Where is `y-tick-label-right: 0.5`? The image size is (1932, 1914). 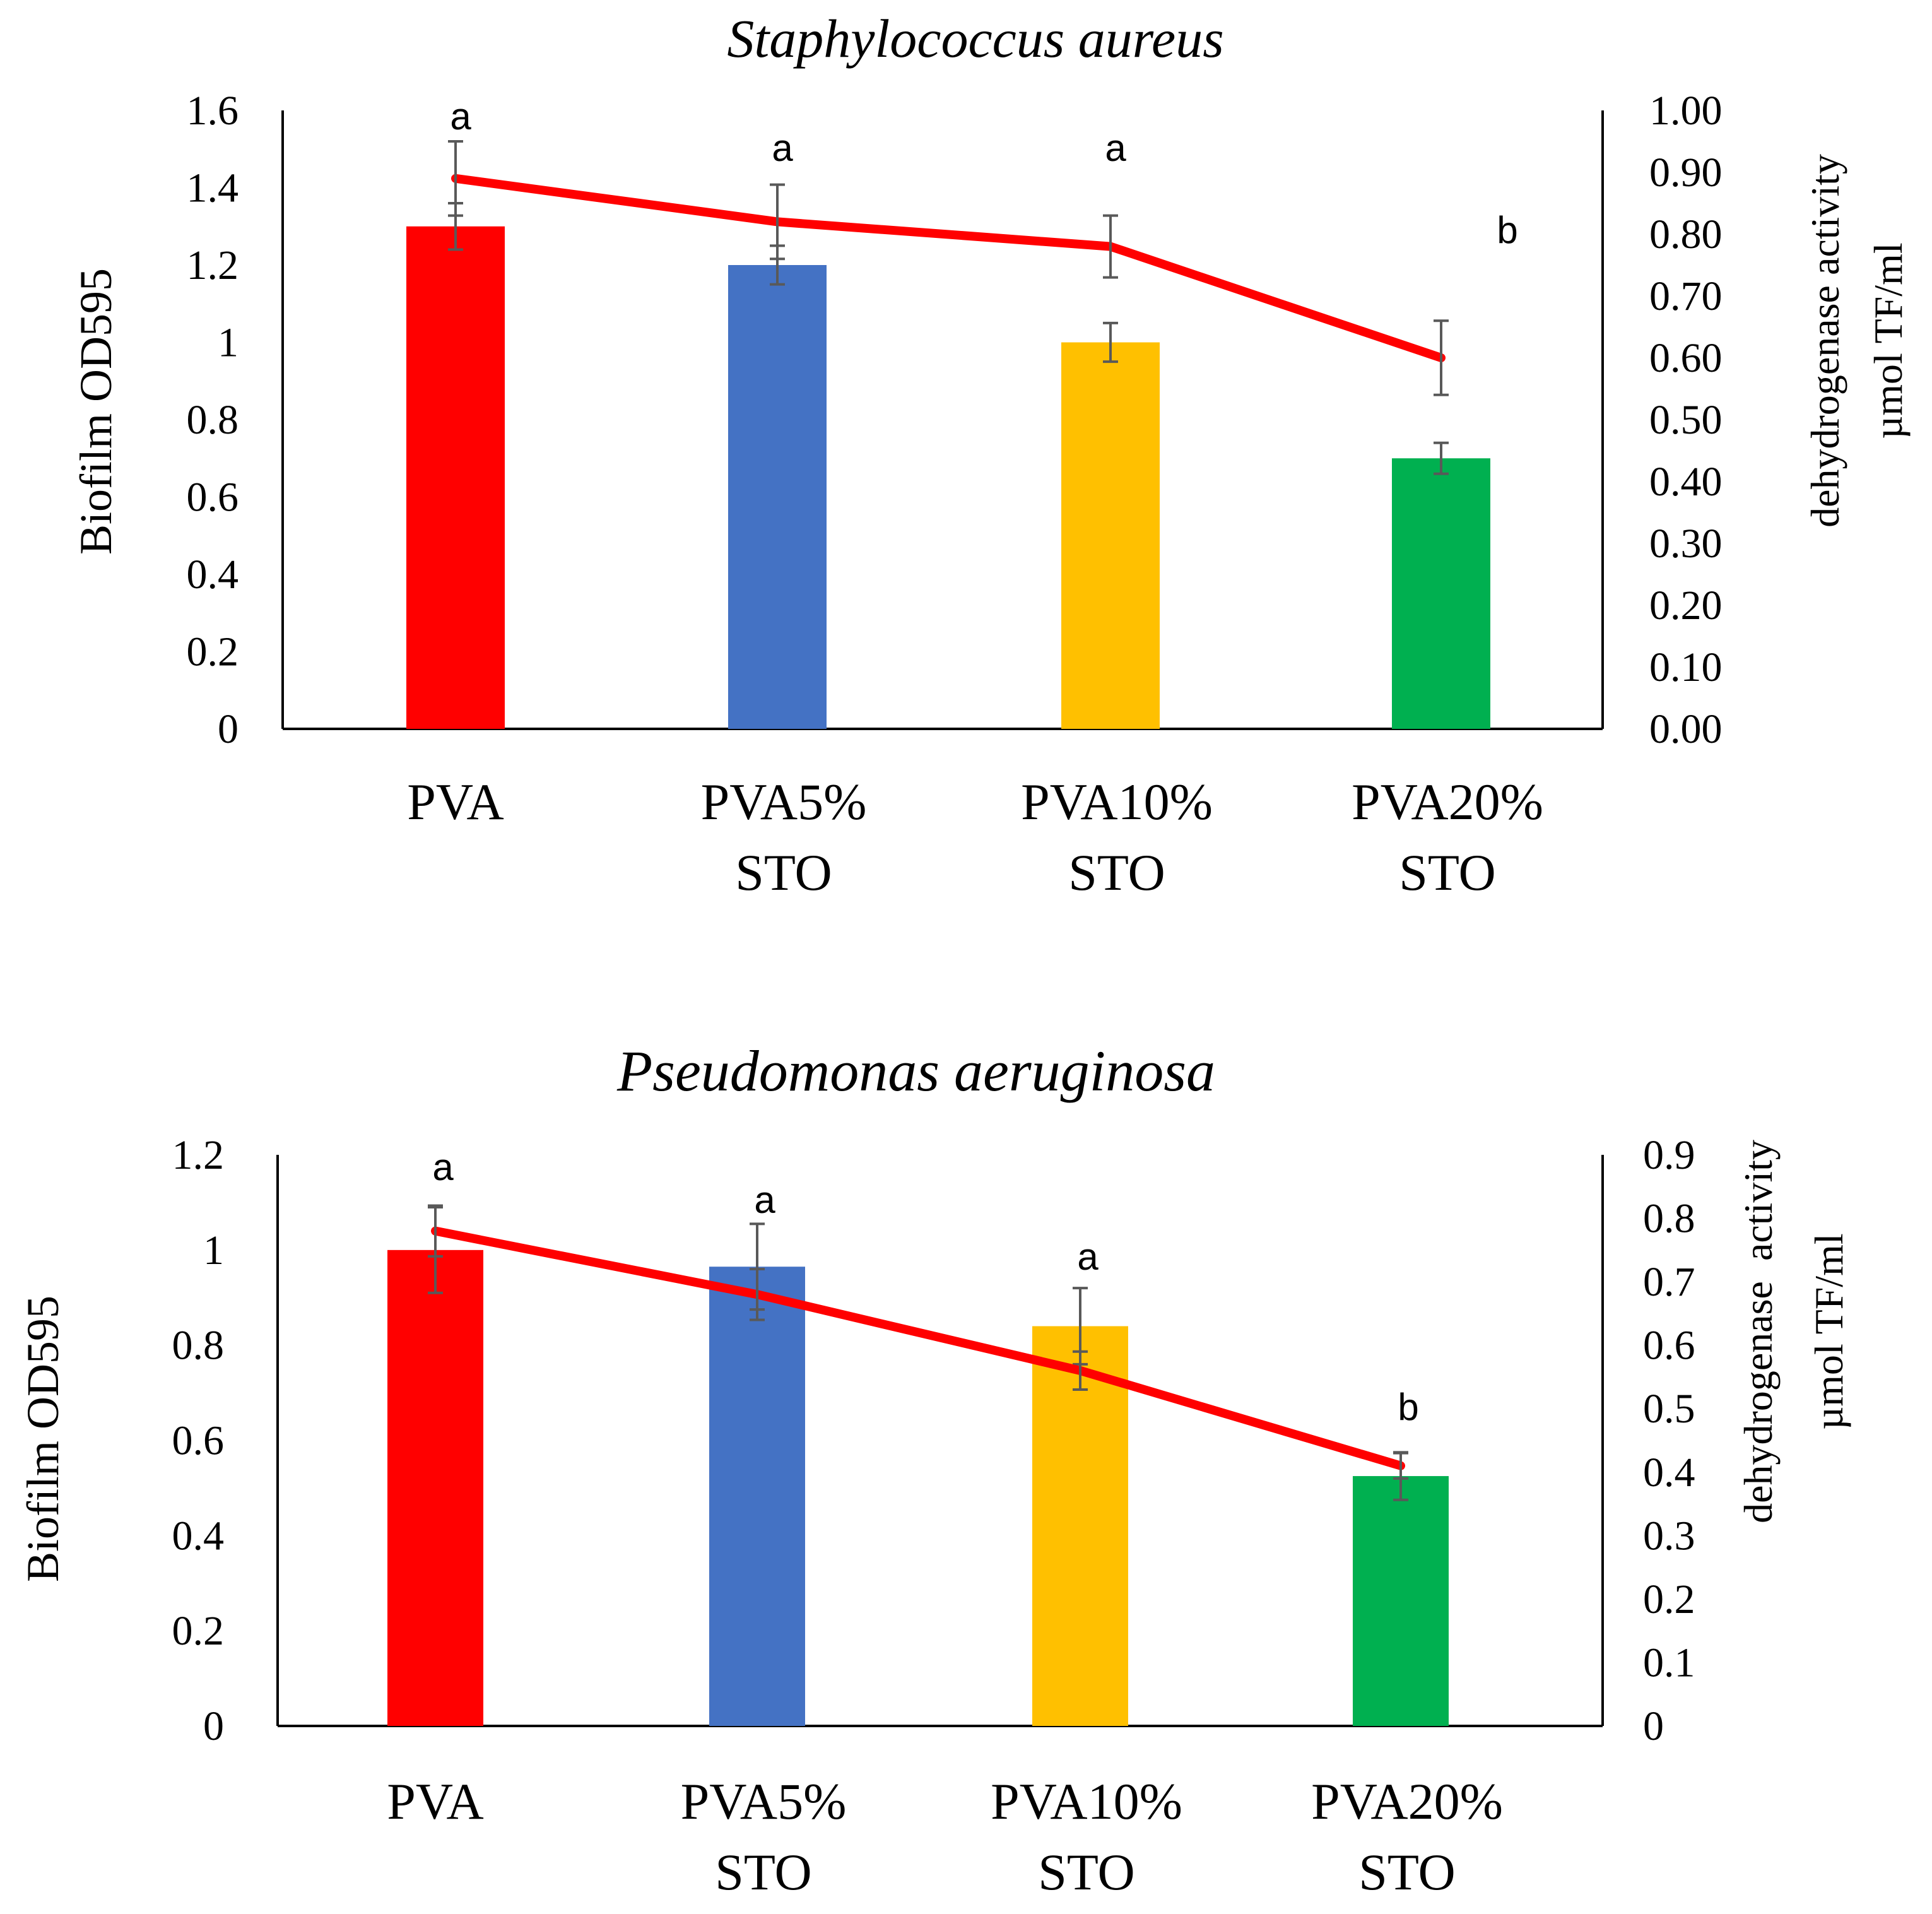 y-tick-label-right: 0.5 is located at coordinates (1669, 1409).